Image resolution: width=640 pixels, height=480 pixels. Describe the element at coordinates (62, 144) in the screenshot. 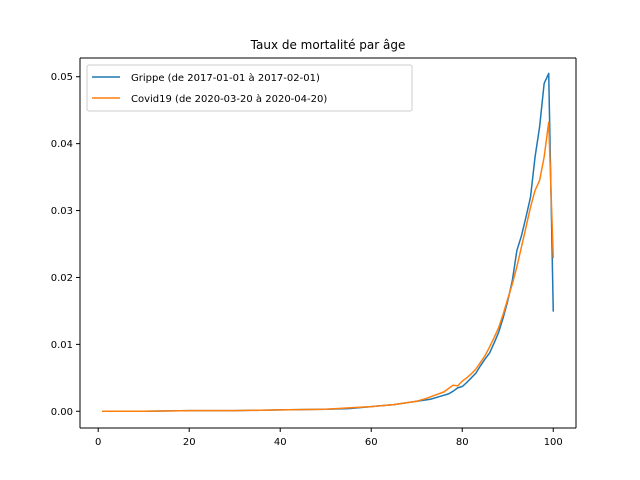

I see `y-tick-label: 0.04` at that location.